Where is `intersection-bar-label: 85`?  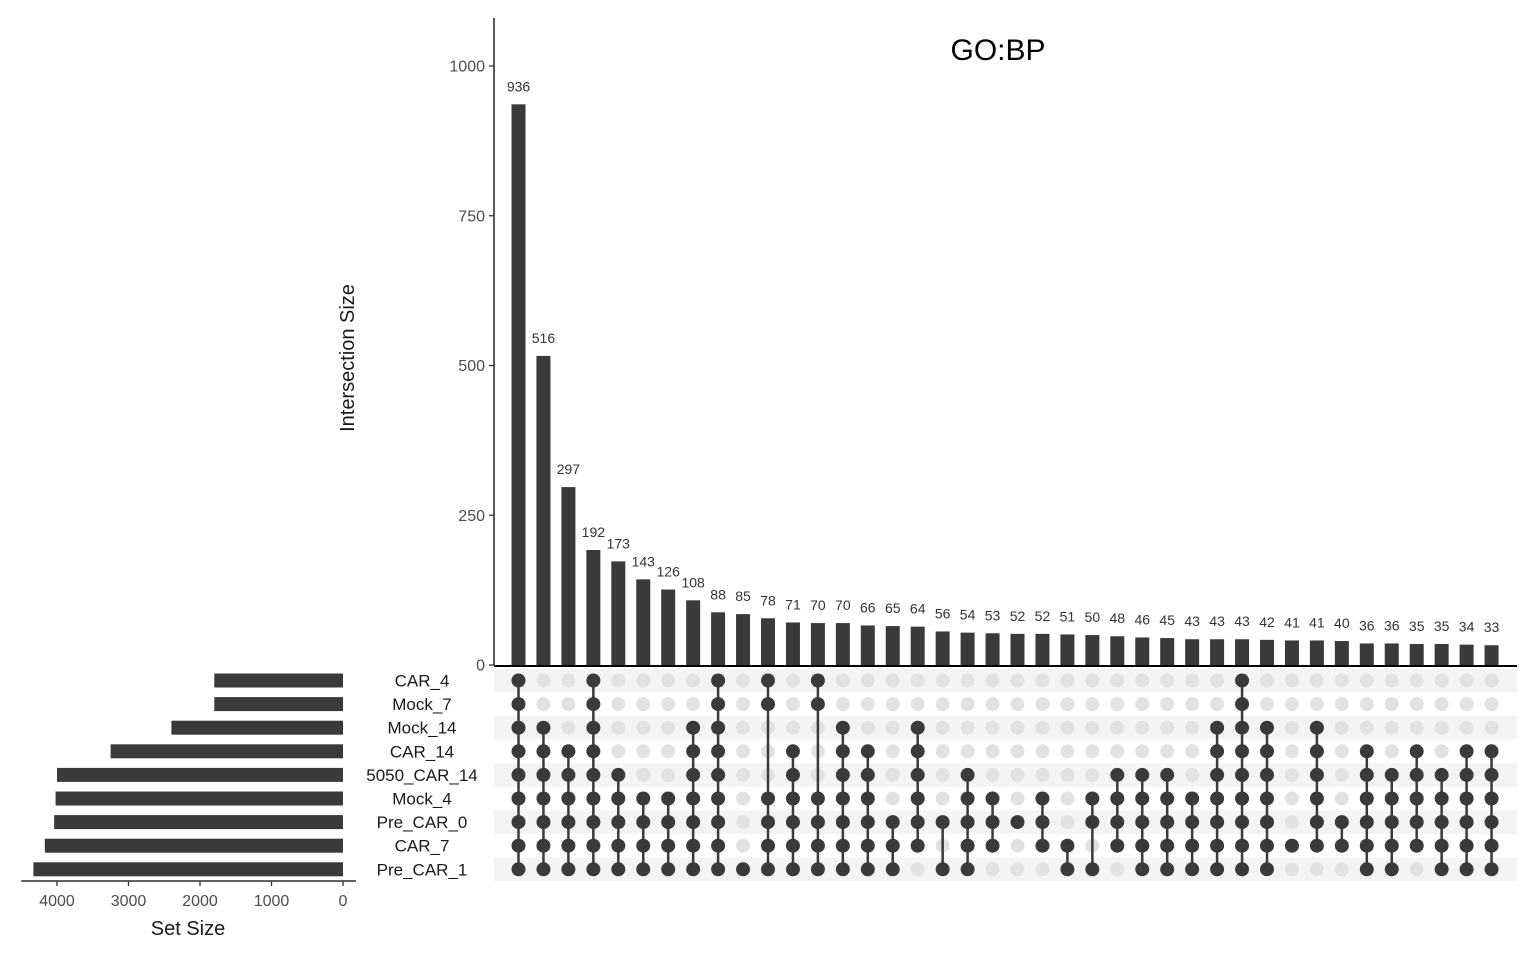 intersection-bar-label: 85 is located at coordinates (743, 596).